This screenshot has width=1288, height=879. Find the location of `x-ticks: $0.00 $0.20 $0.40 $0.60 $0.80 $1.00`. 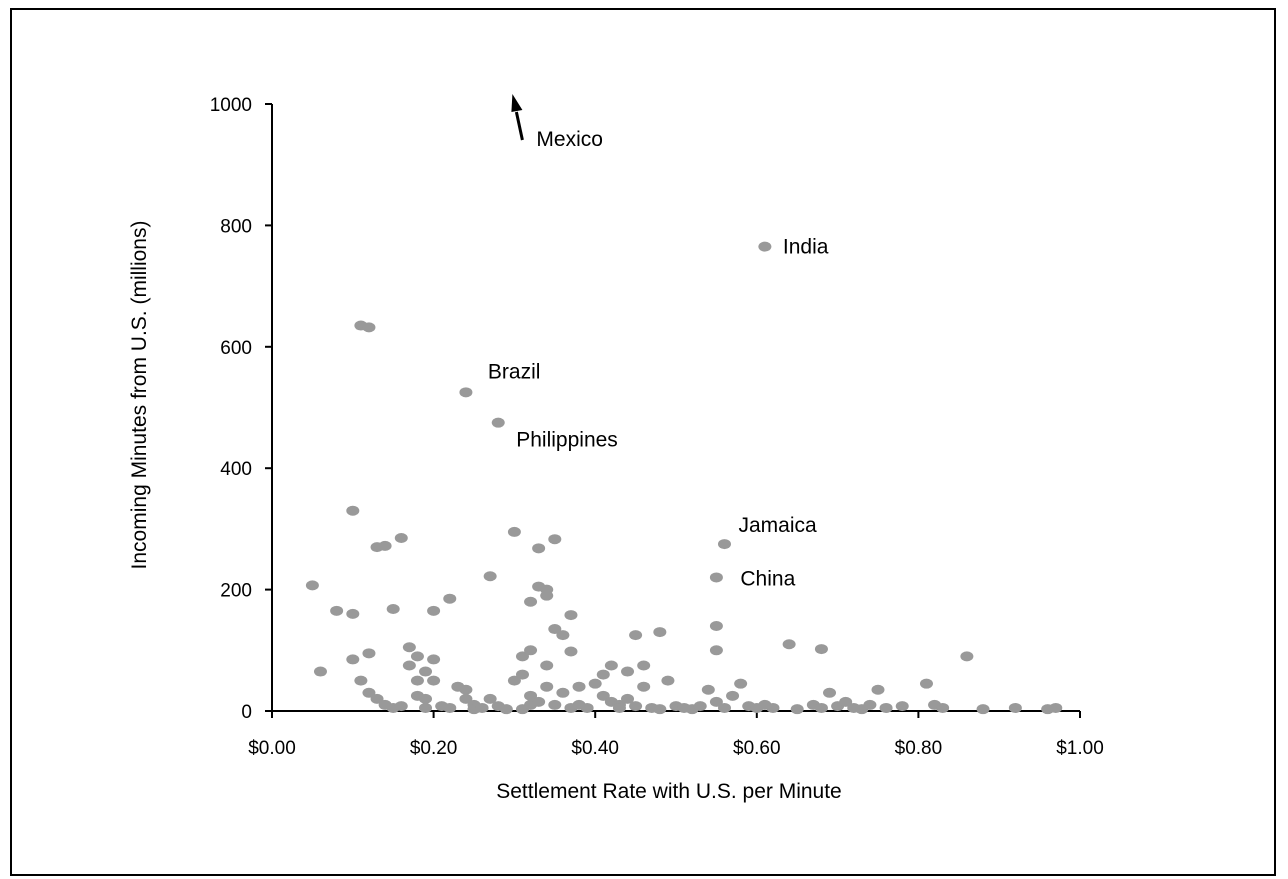

x-ticks: $0.00 $0.20 $0.40 $0.60 $0.80 $1.00 is located at coordinates (676, 735).